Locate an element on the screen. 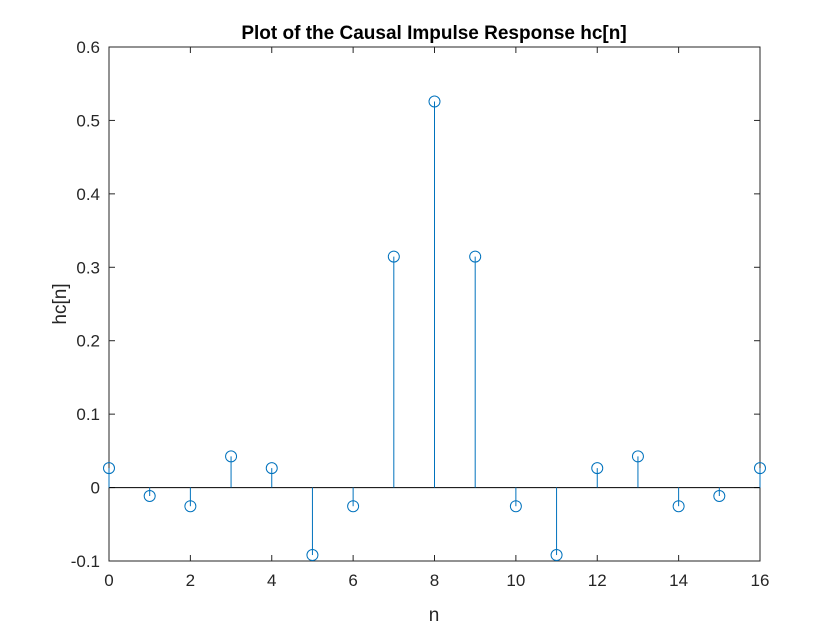  y-tick-label: -0.1 is located at coordinates (85, 561).